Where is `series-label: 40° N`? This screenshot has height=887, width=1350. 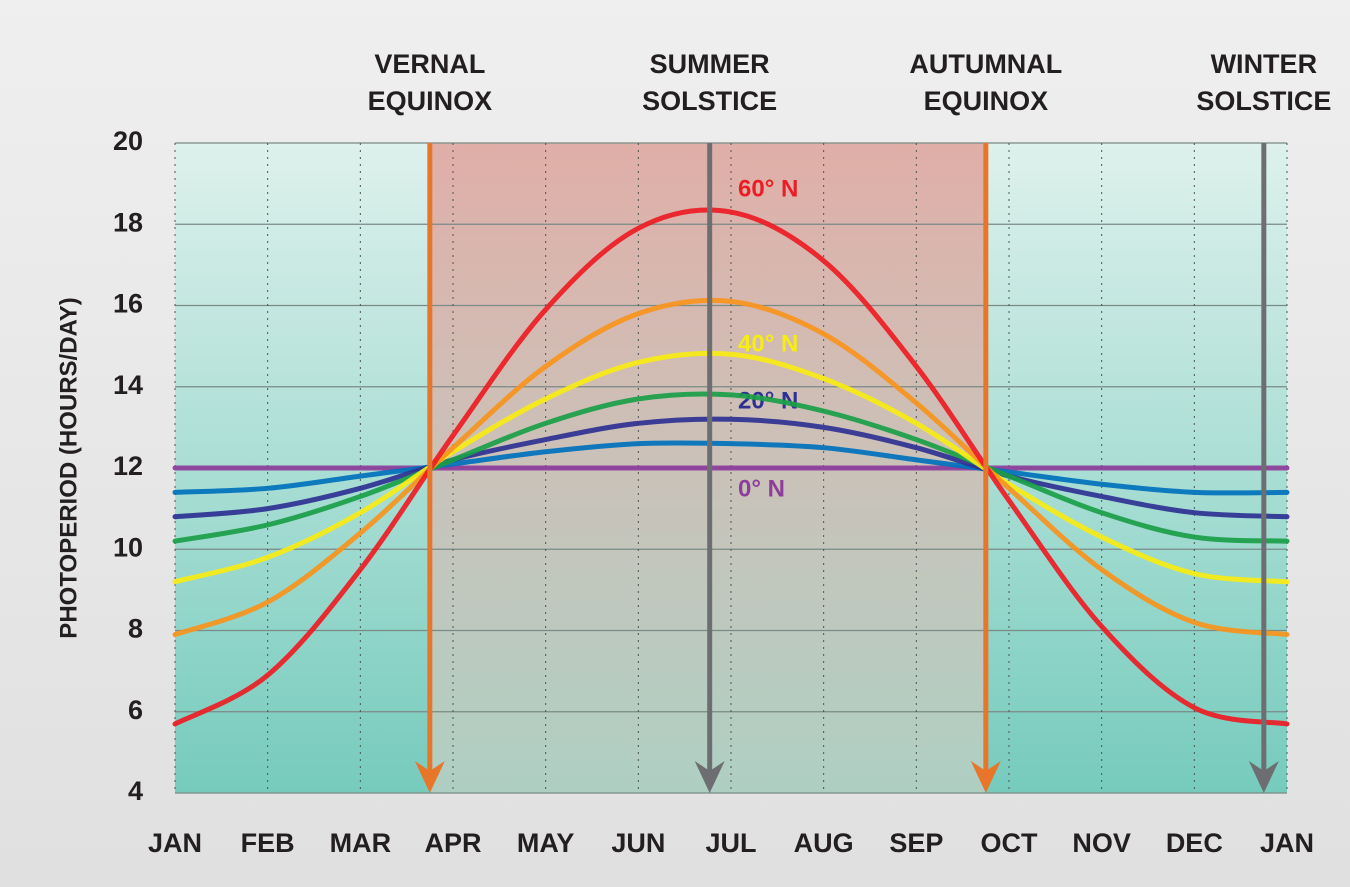 series-label: 40° N is located at coordinates (768, 344).